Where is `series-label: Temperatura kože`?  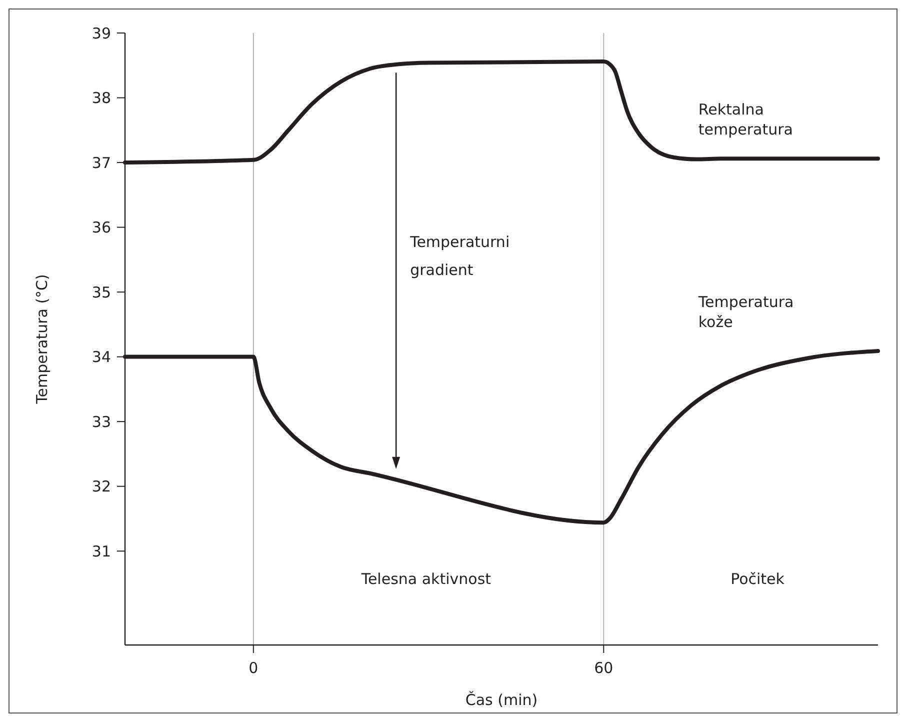
series-label: Temperatura kože is located at coordinates (745, 311).